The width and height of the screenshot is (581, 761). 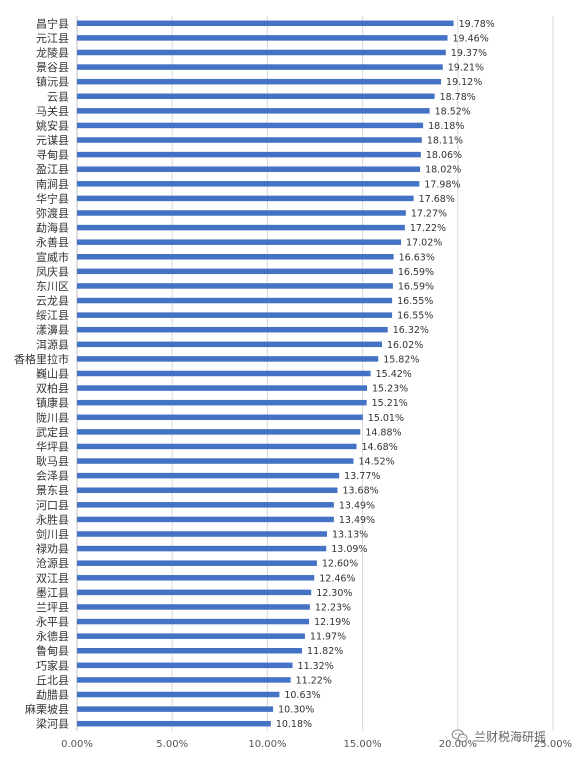 What do you see at coordinates (52, 563) in the screenshot?
I see `category-label: 沧源县` at bounding box center [52, 563].